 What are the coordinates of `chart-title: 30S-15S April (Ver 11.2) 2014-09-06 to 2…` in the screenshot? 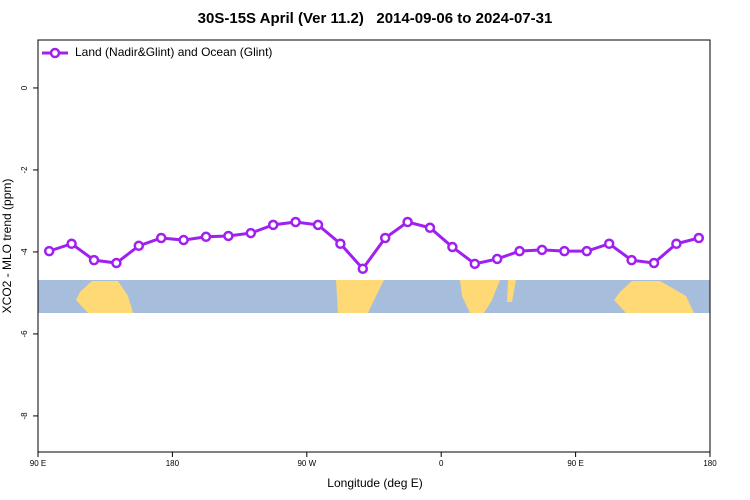 It's located at (375, 18).